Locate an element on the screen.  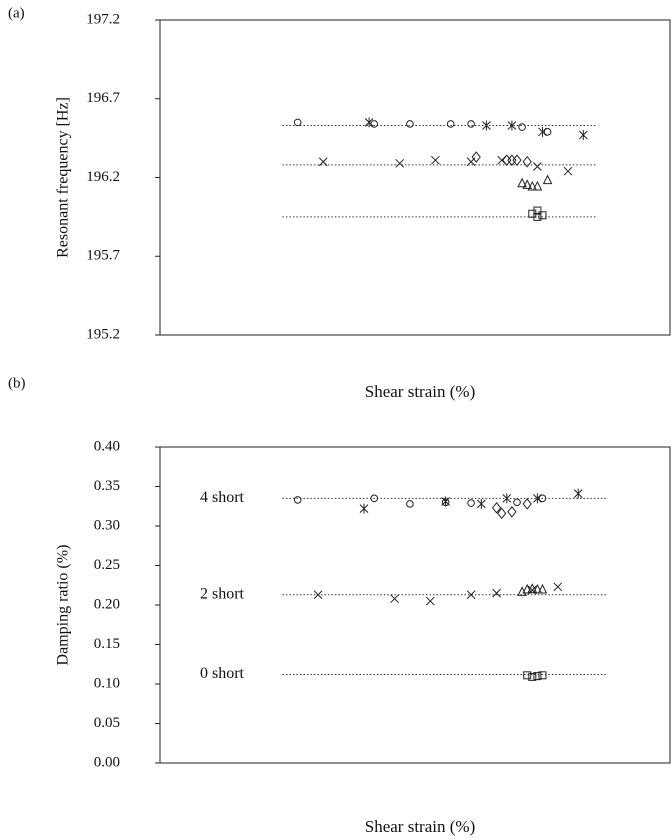
y-tick-label: 195.2 is located at coordinates (103, 334).